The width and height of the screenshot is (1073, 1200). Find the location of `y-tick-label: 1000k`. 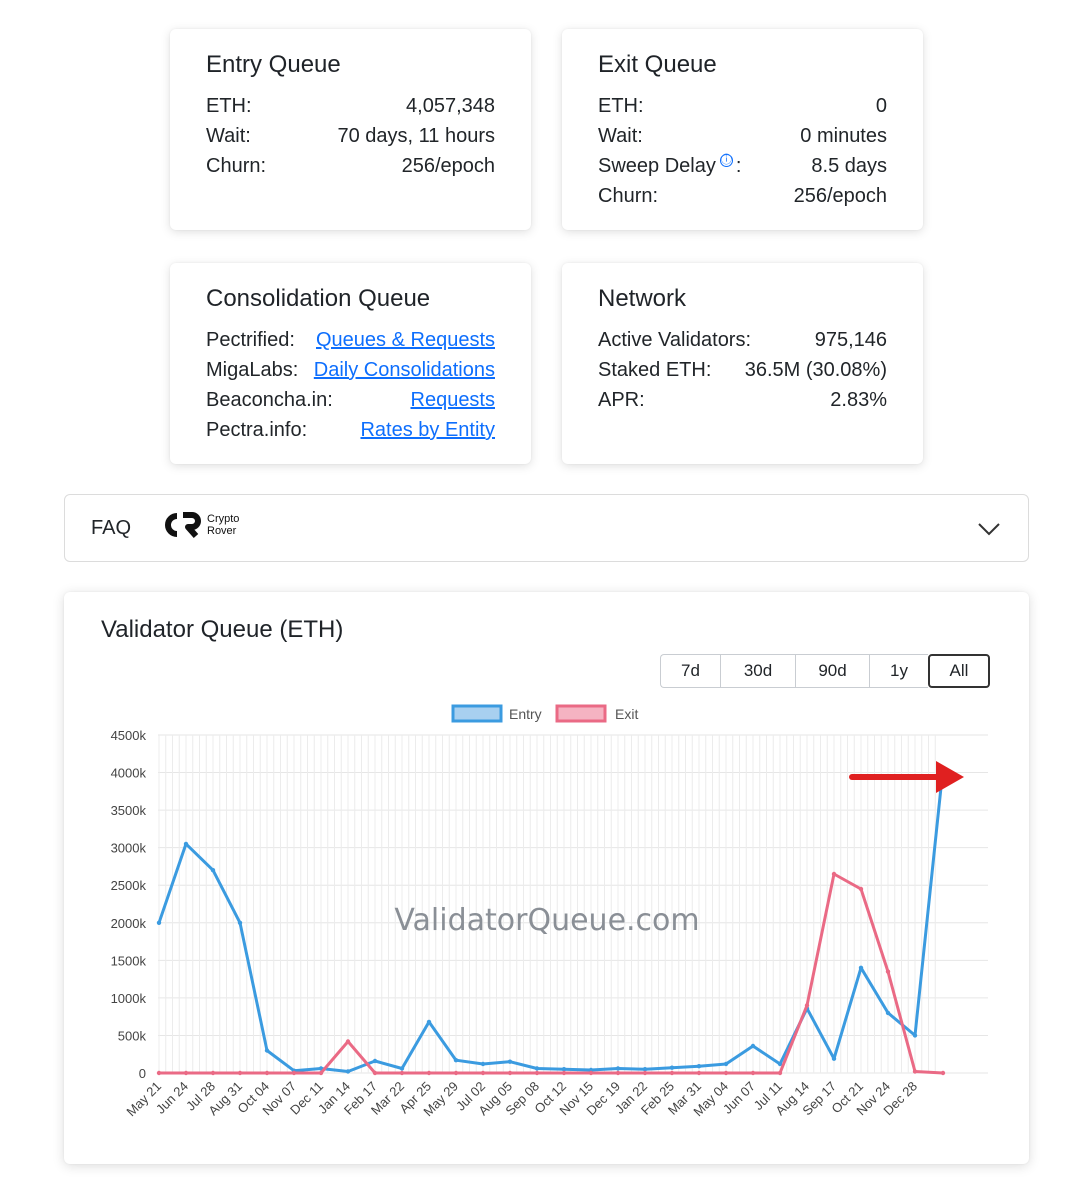

y-tick-label: 1000k is located at coordinates (129, 998).